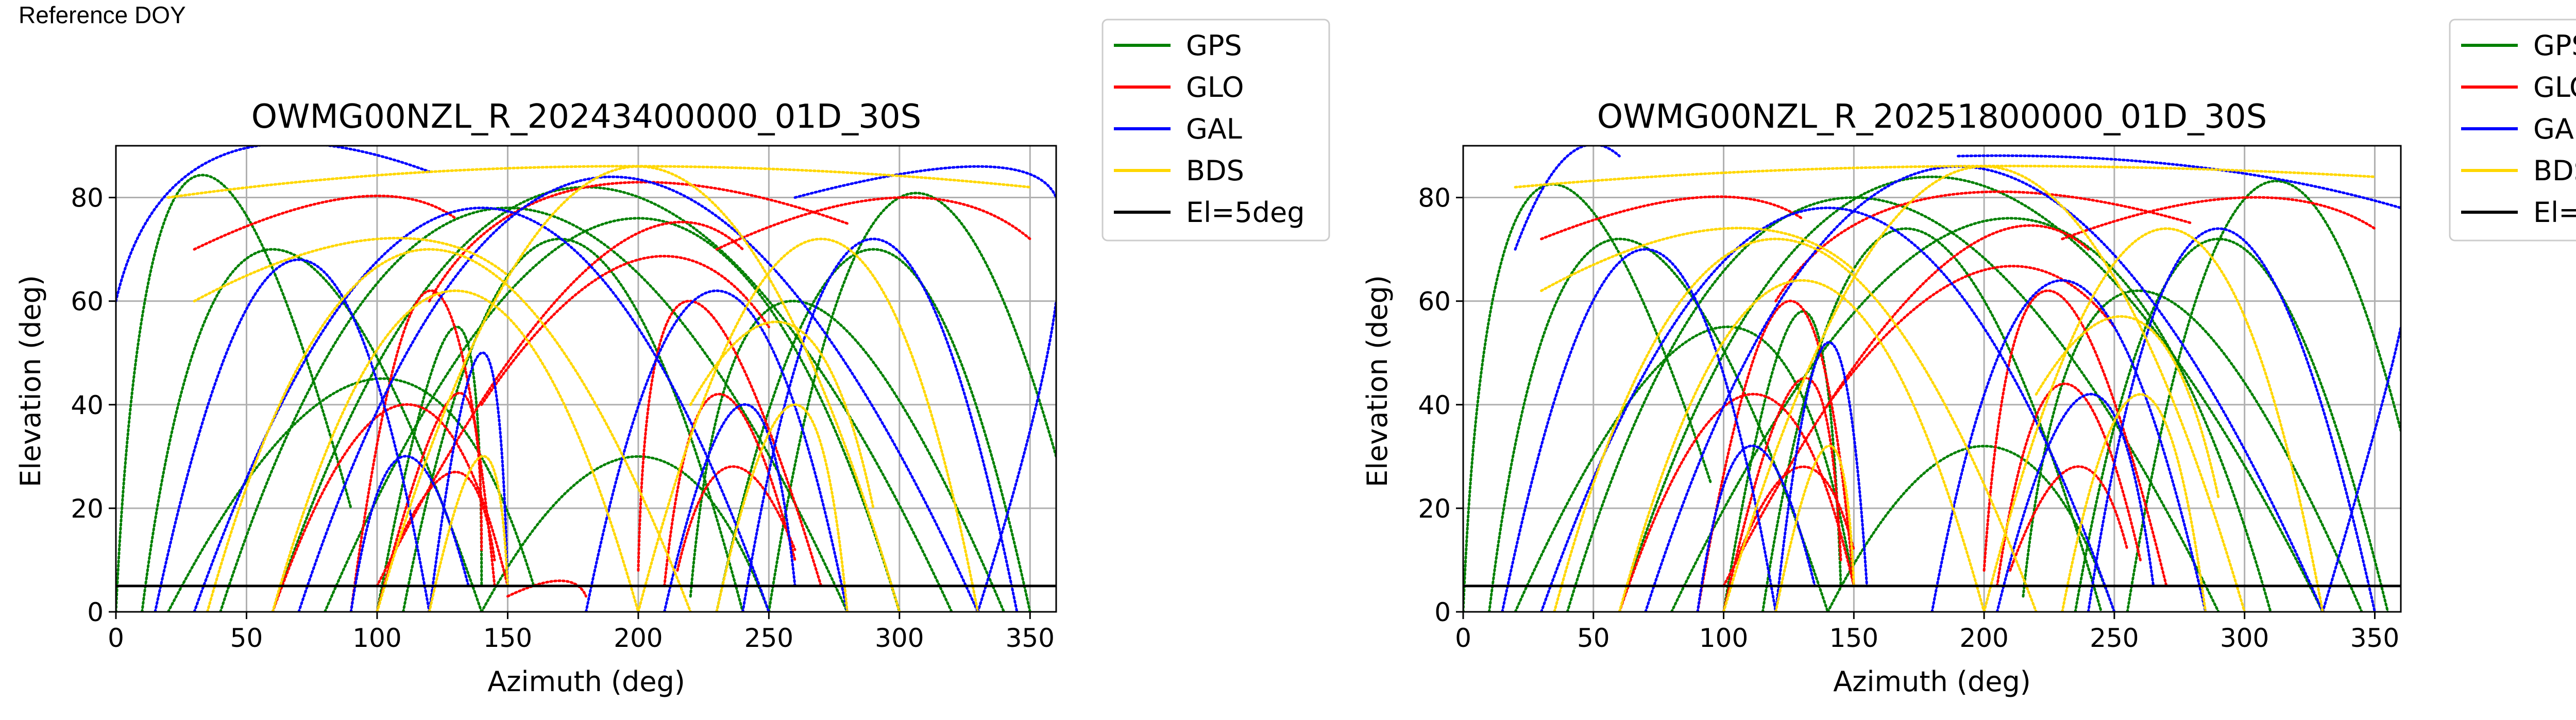  I want to click on x-axis-label: Azimuth (deg), so click(1932, 681).